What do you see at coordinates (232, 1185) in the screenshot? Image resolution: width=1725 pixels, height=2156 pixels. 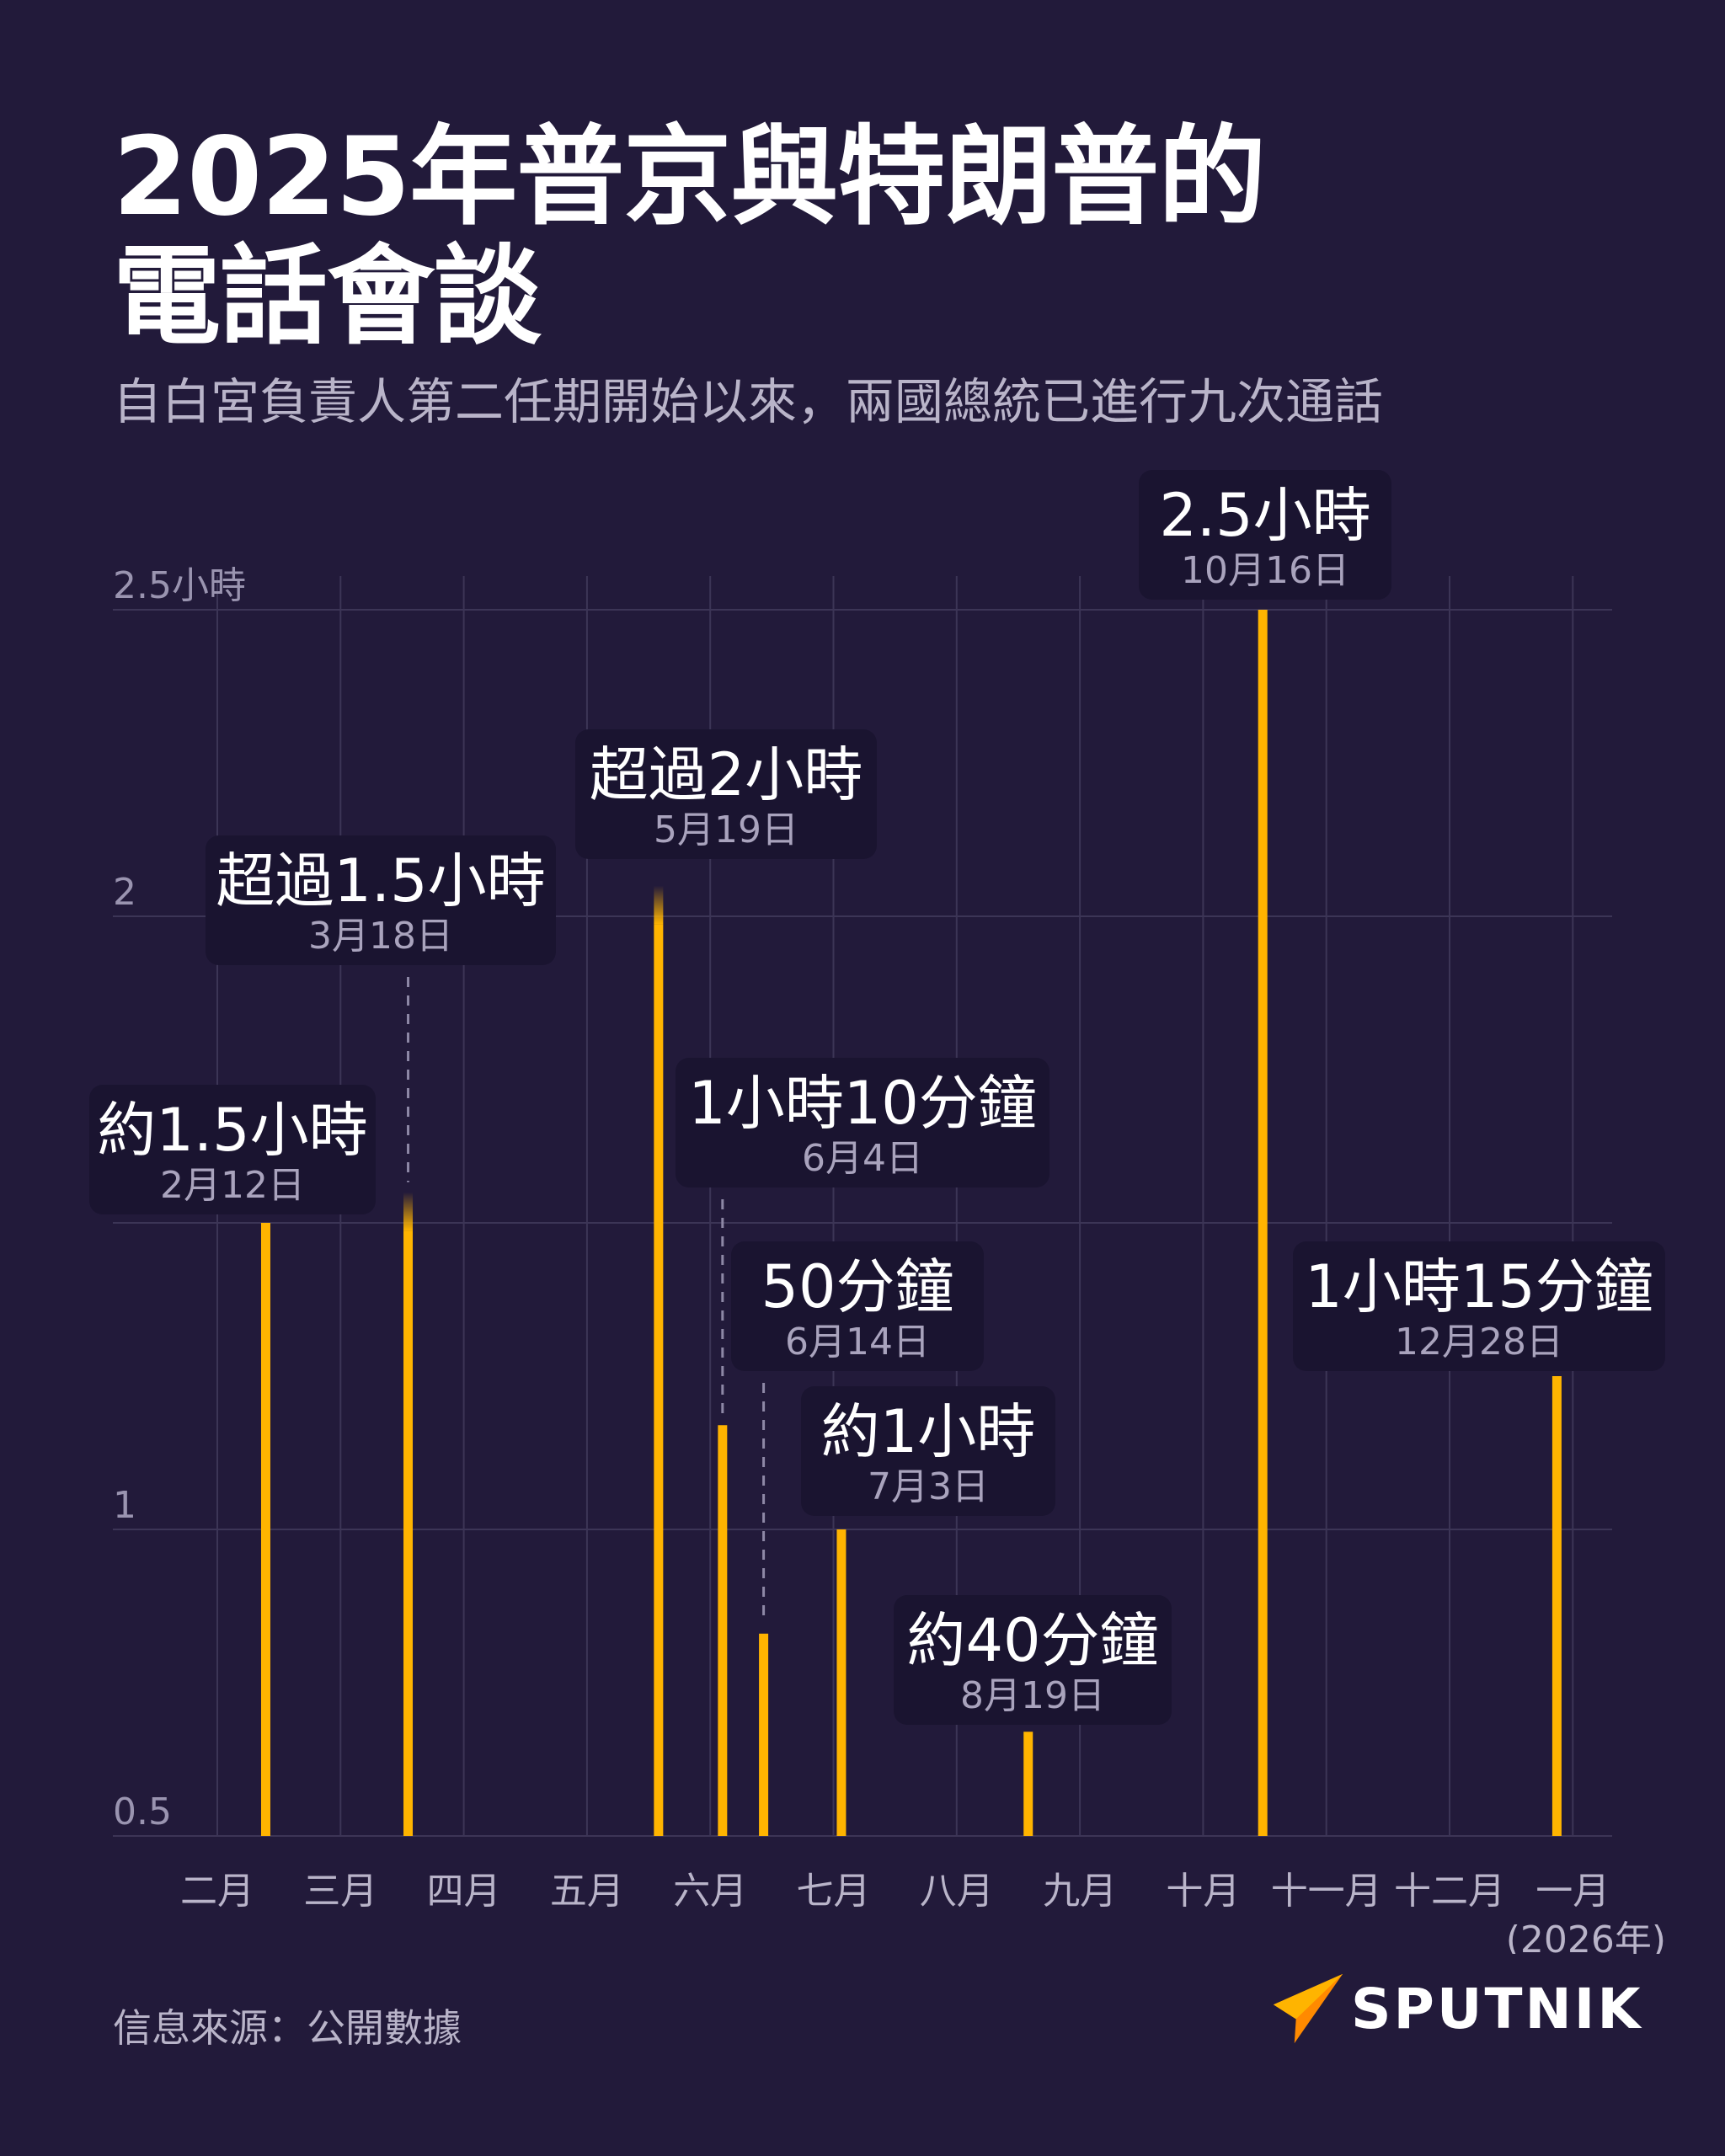 I see `call-date-label: 2月12日` at bounding box center [232, 1185].